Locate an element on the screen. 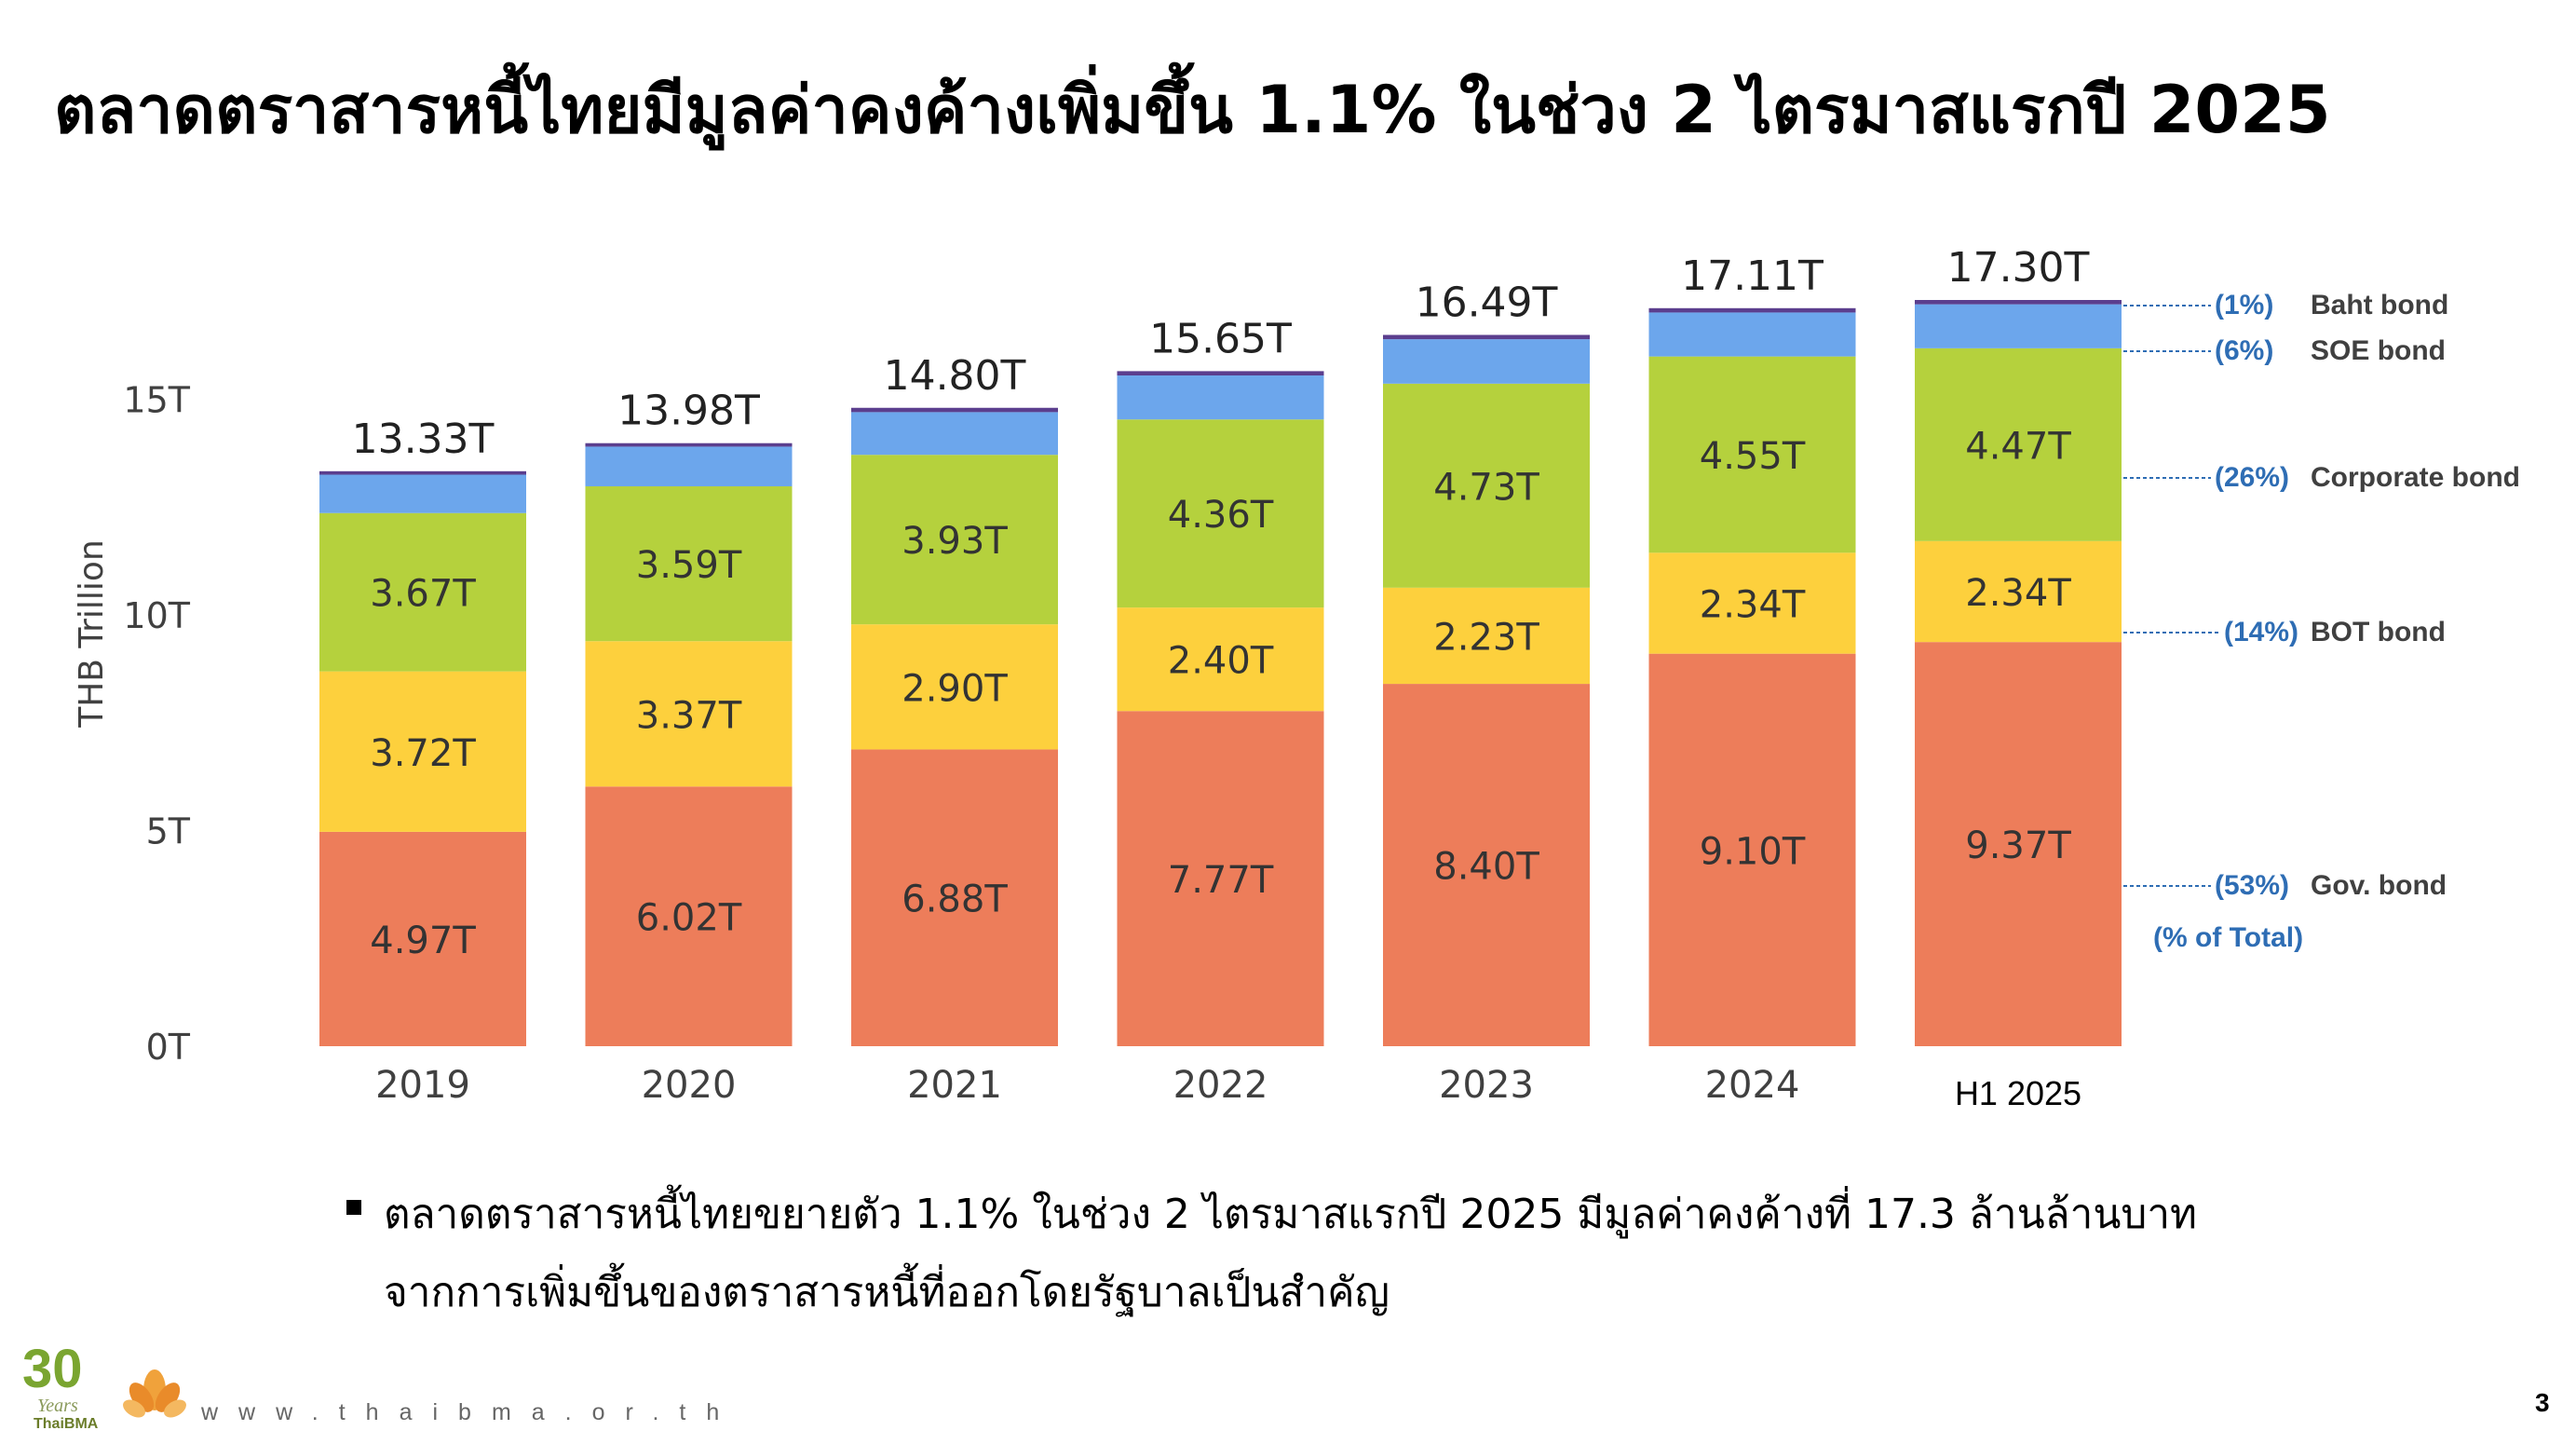 The height and width of the screenshot is (1444, 2576). data-label: 3.93T is located at coordinates (955, 541).